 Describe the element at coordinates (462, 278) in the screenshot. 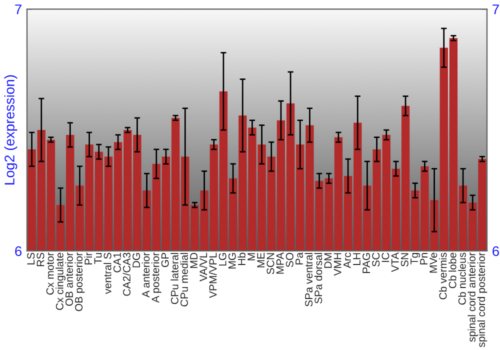

I see `x-tick-label: Cb nucleus` at that location.